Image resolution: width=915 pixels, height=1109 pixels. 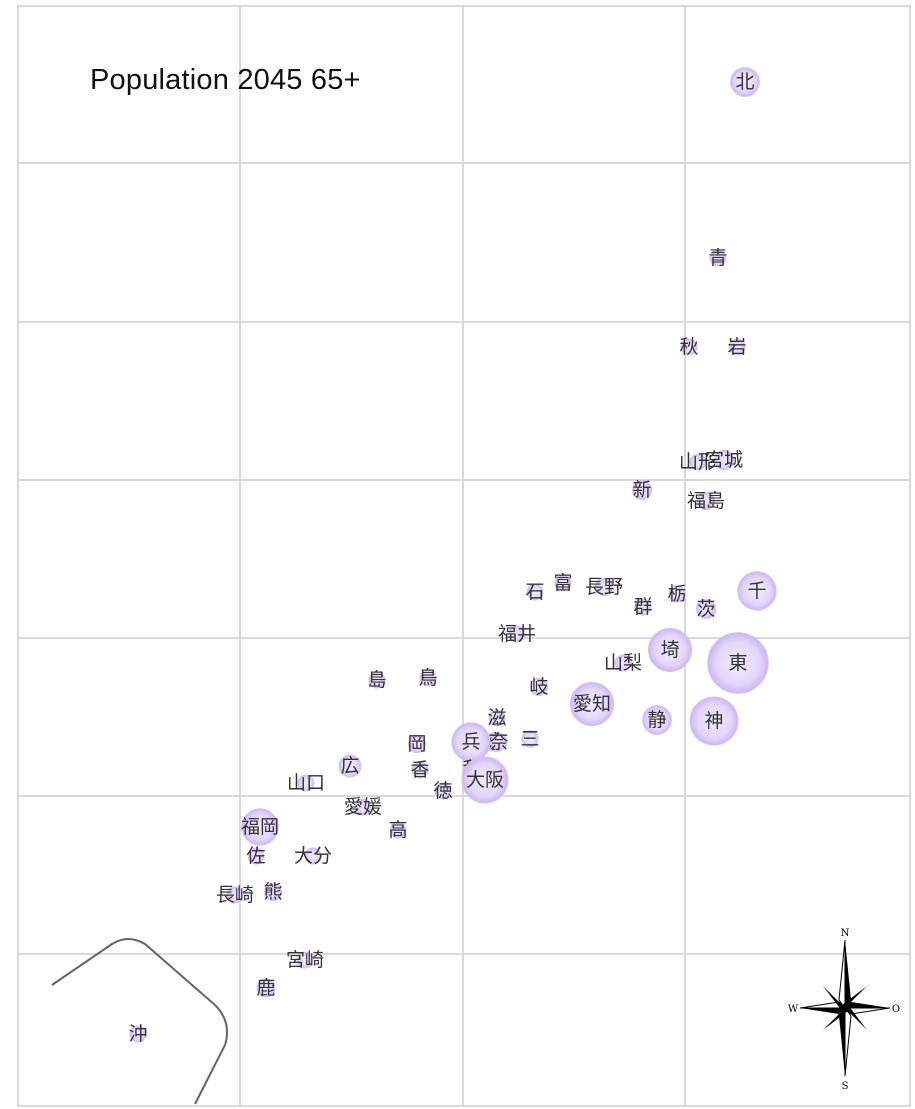 I want to click on compass-west-label: W, so click(x=793, y=1009).